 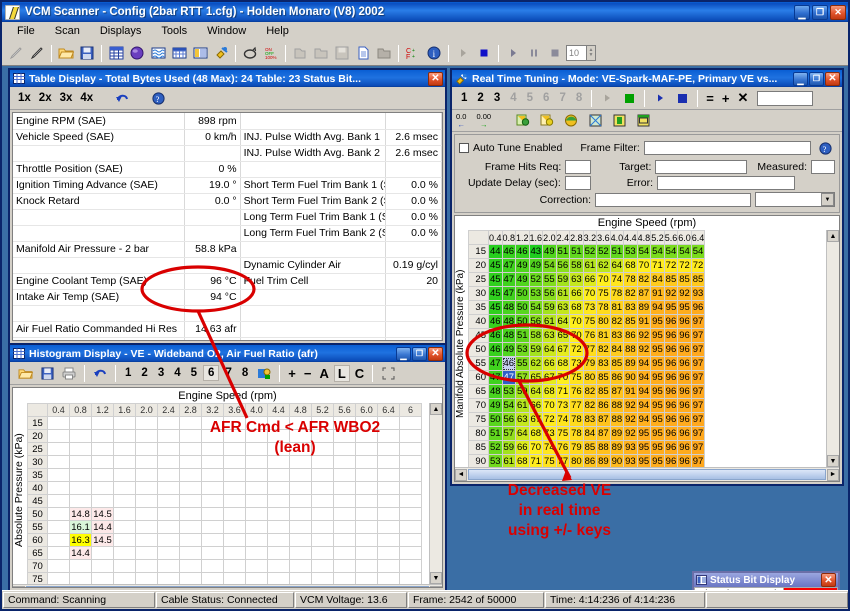 I want to click on pencil-grey-icon, so click(x=16, y=53).